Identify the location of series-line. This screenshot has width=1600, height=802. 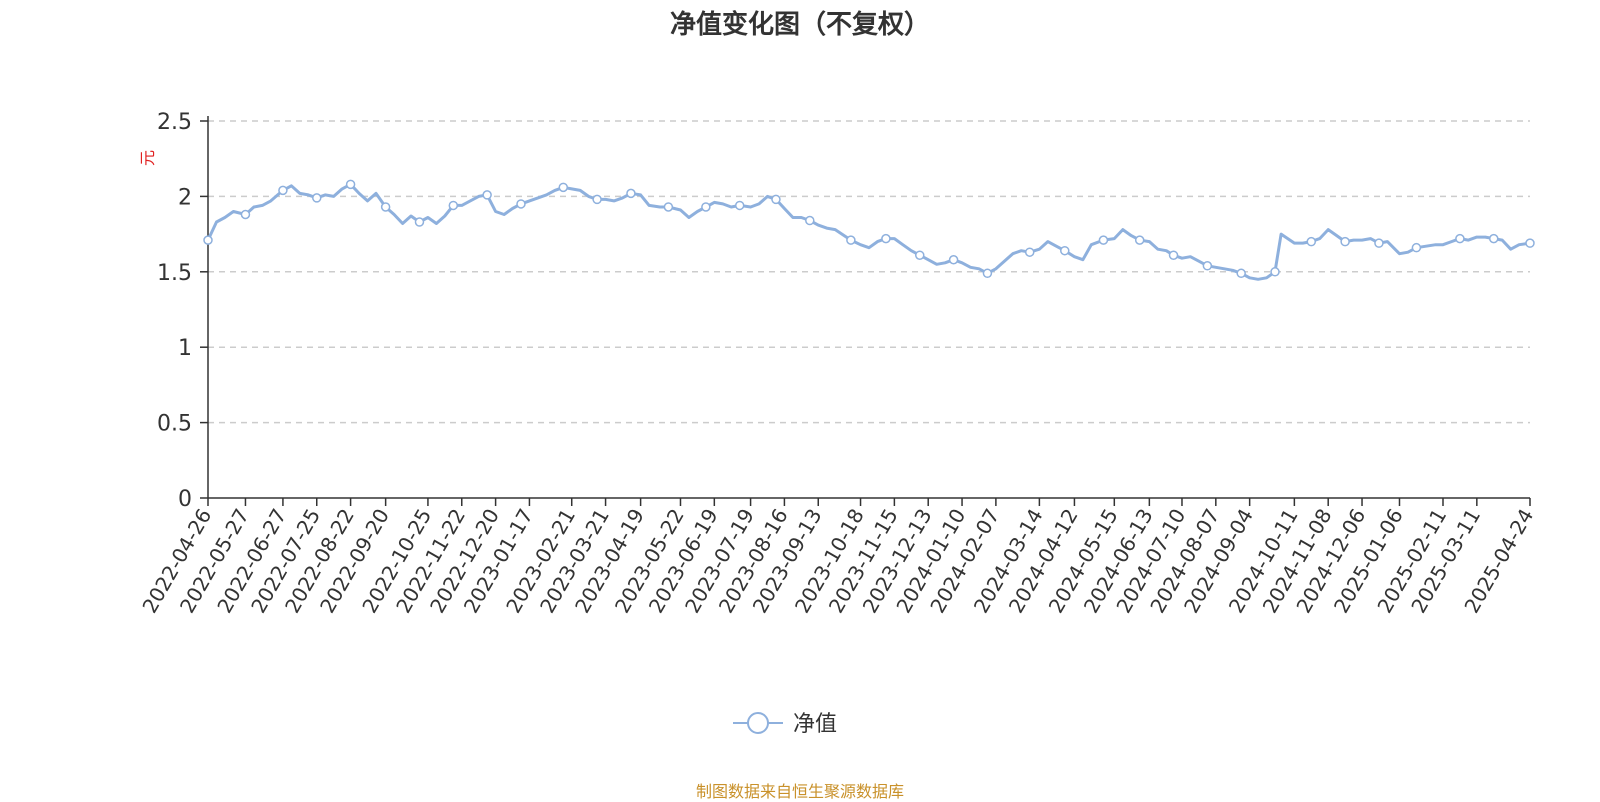
(868, 231).